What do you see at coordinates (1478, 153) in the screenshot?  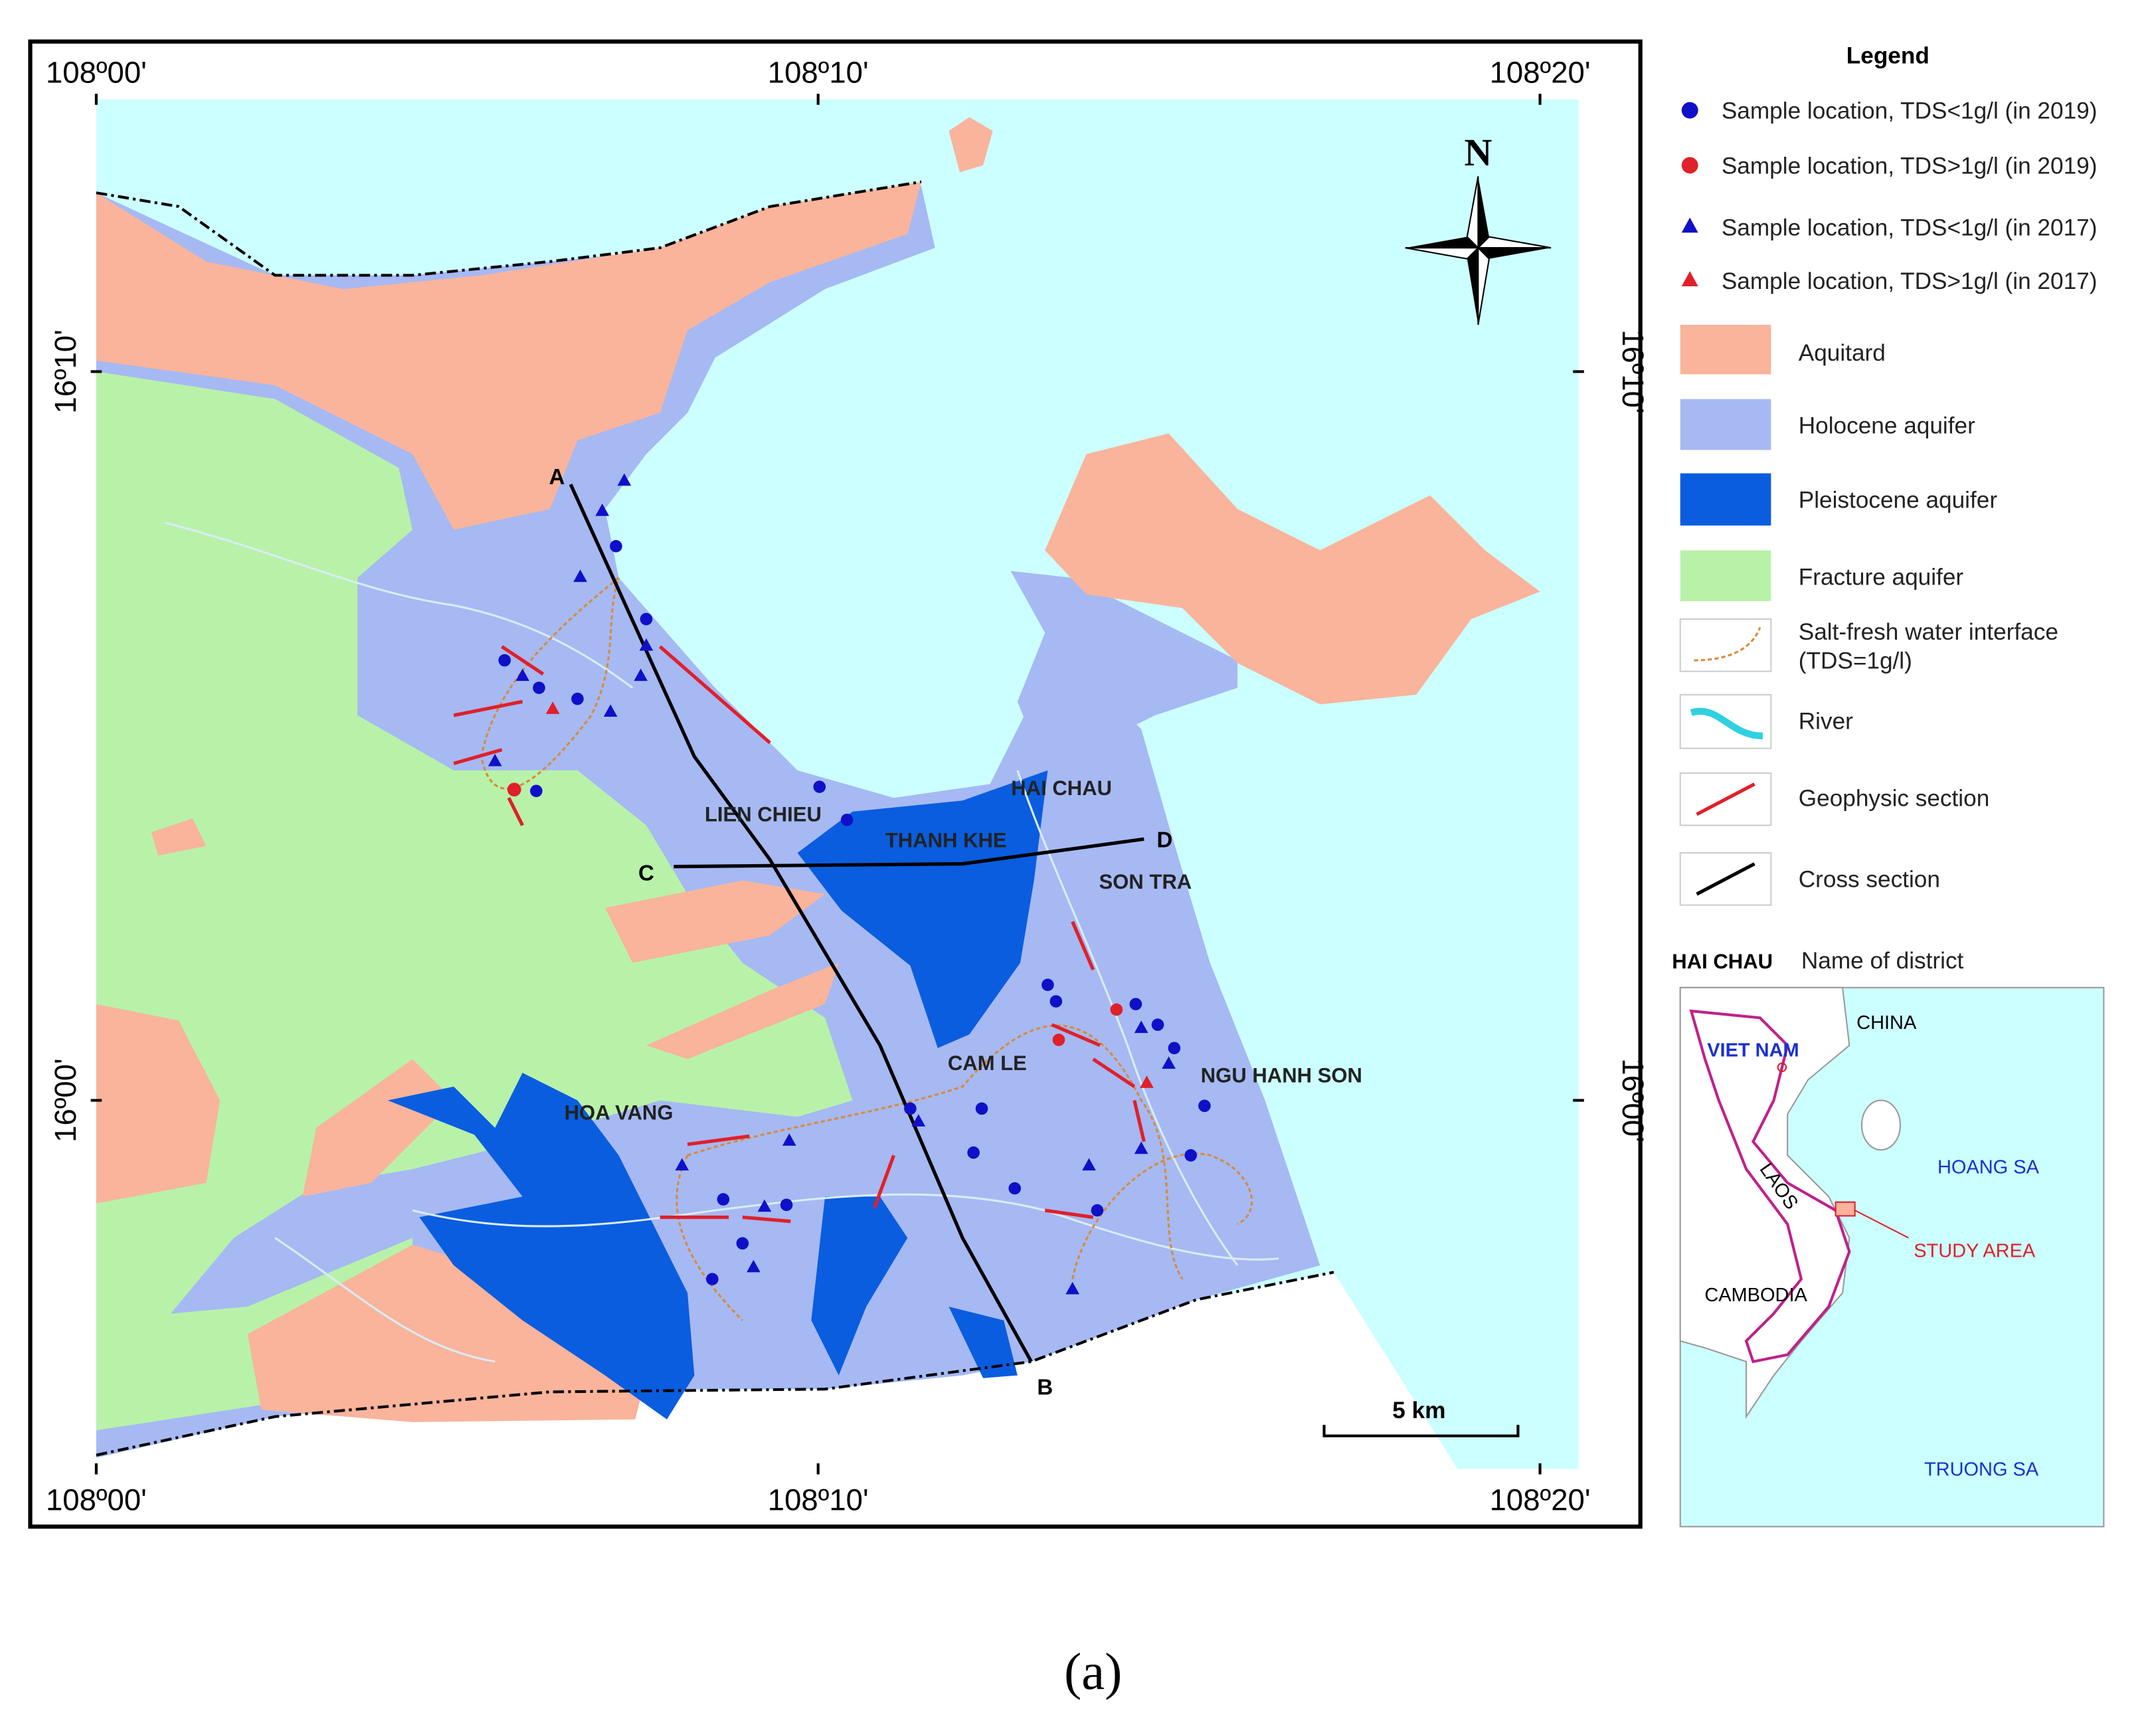 I see `north-label: N` at bounding box center [1478, 153].